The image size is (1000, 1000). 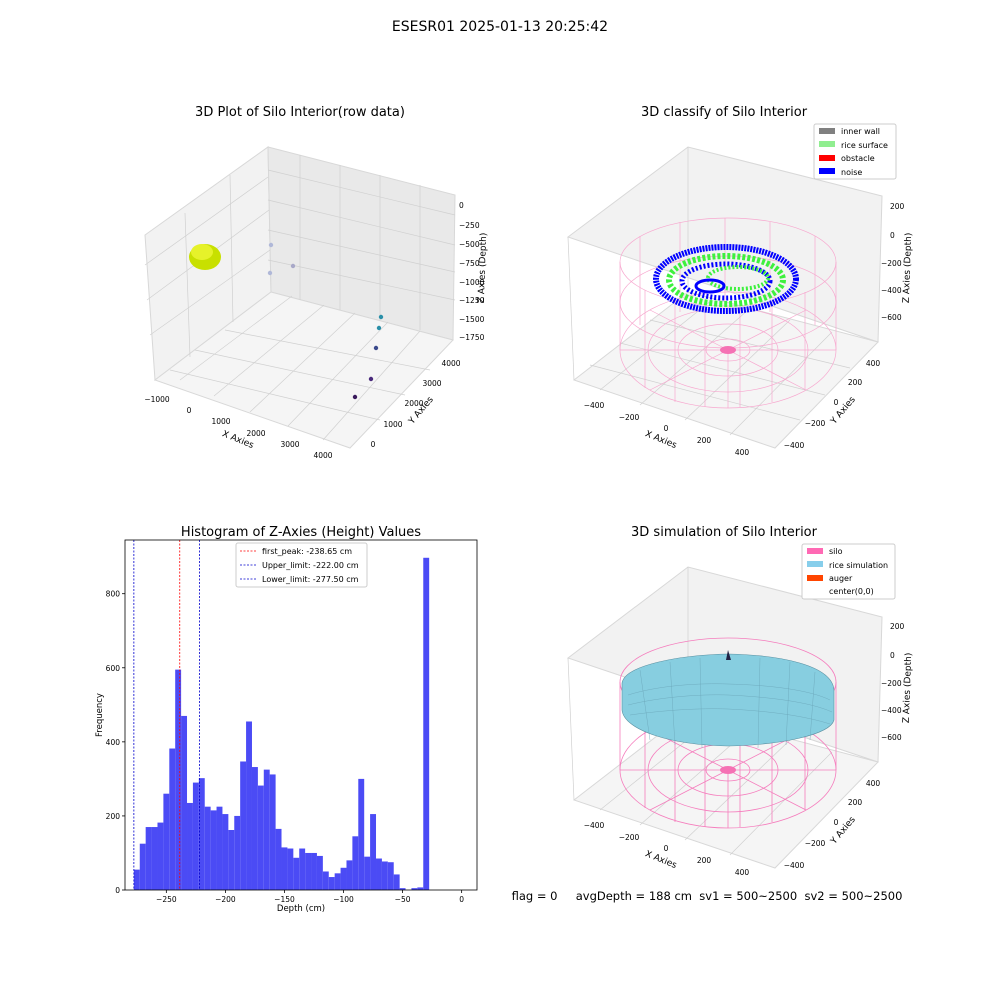 I want to click on histogram-title: Histogram of Z-Axies (Height) Values, so click(x=301, y=532).